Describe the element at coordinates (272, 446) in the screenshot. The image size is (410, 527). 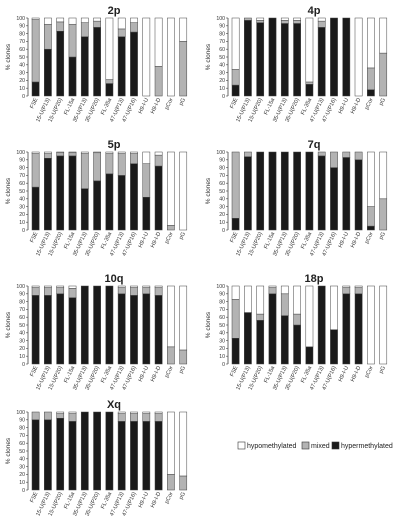
I see `legend-label: hypomethylated` at that location.